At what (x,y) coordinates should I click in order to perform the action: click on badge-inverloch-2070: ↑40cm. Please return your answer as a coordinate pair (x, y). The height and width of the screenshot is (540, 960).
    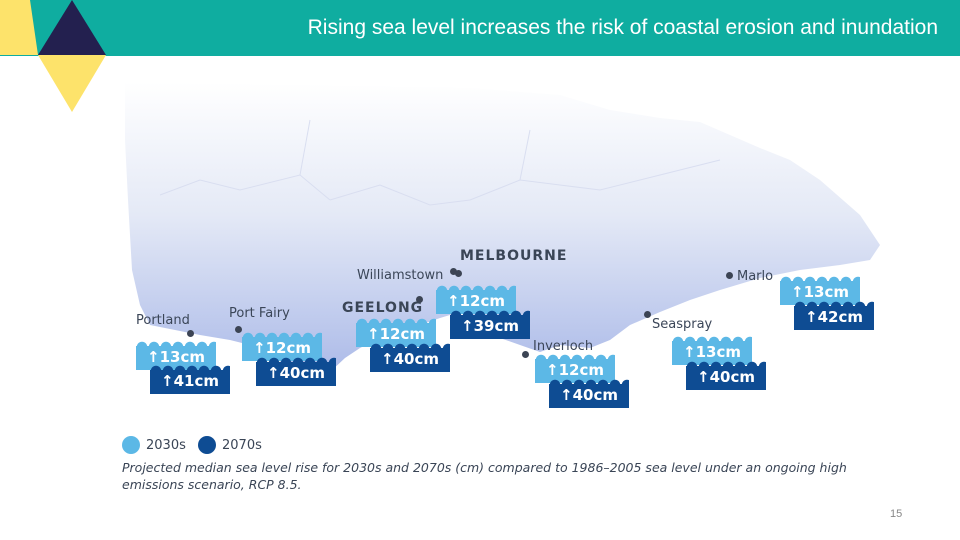
    Looking at the image, I should click on (589, 393).